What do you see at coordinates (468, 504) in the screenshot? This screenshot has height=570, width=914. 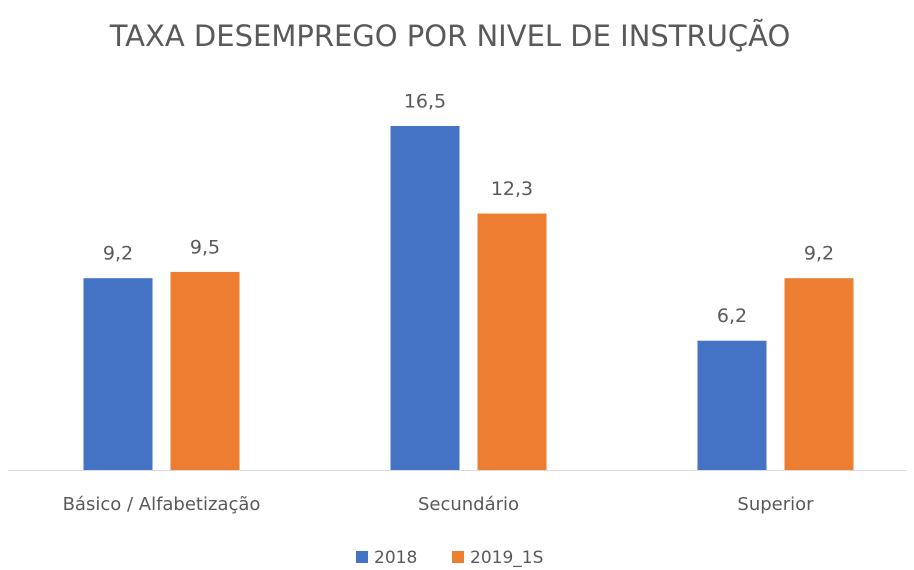 I see `x-tick-label: Secundário` at bounding box center [468, 504].